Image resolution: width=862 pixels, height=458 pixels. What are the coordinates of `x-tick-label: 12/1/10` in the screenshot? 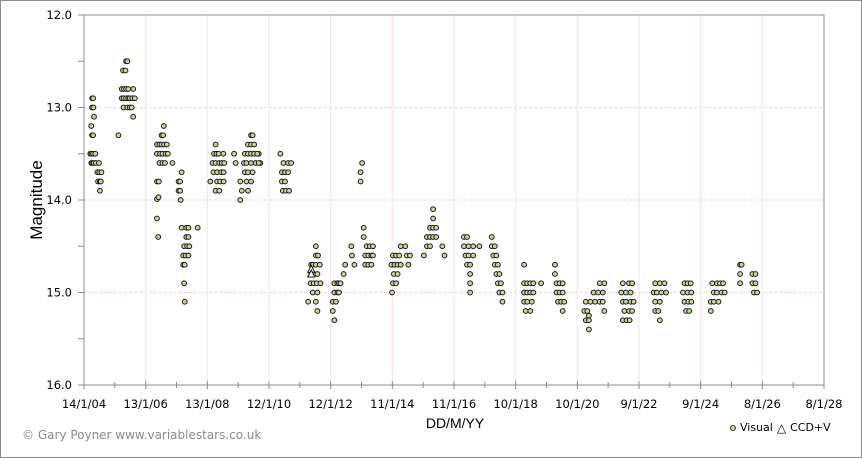 It's located at (269, 404).